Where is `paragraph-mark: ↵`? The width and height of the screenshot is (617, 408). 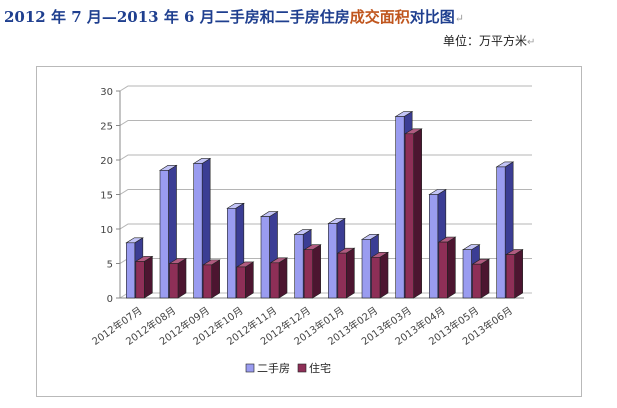
paragraph-mark: ↵ is located at coordinates (459, 18).